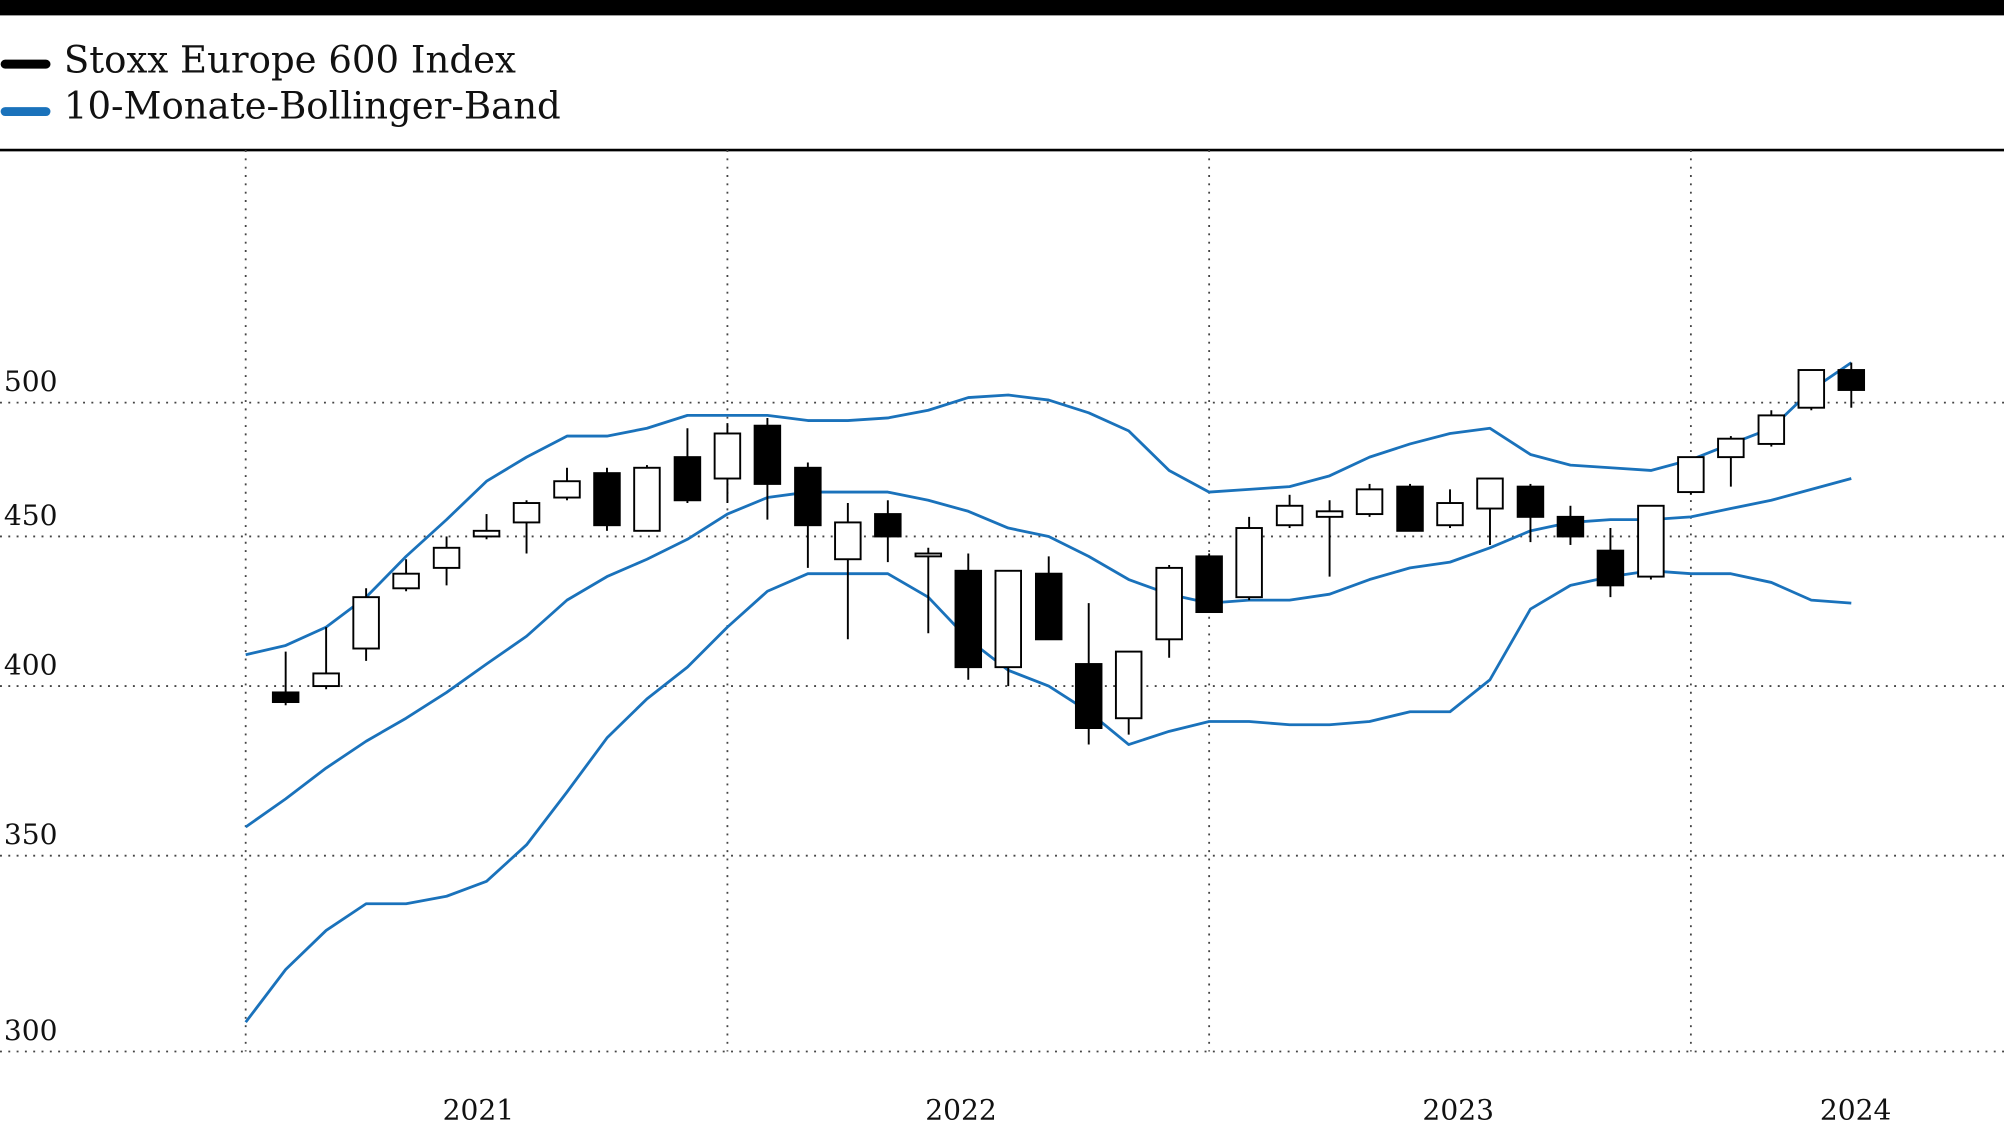 This screenshot has height=1131, width=2004. I want to click on y-tick-label: 500, so click(31, 381).